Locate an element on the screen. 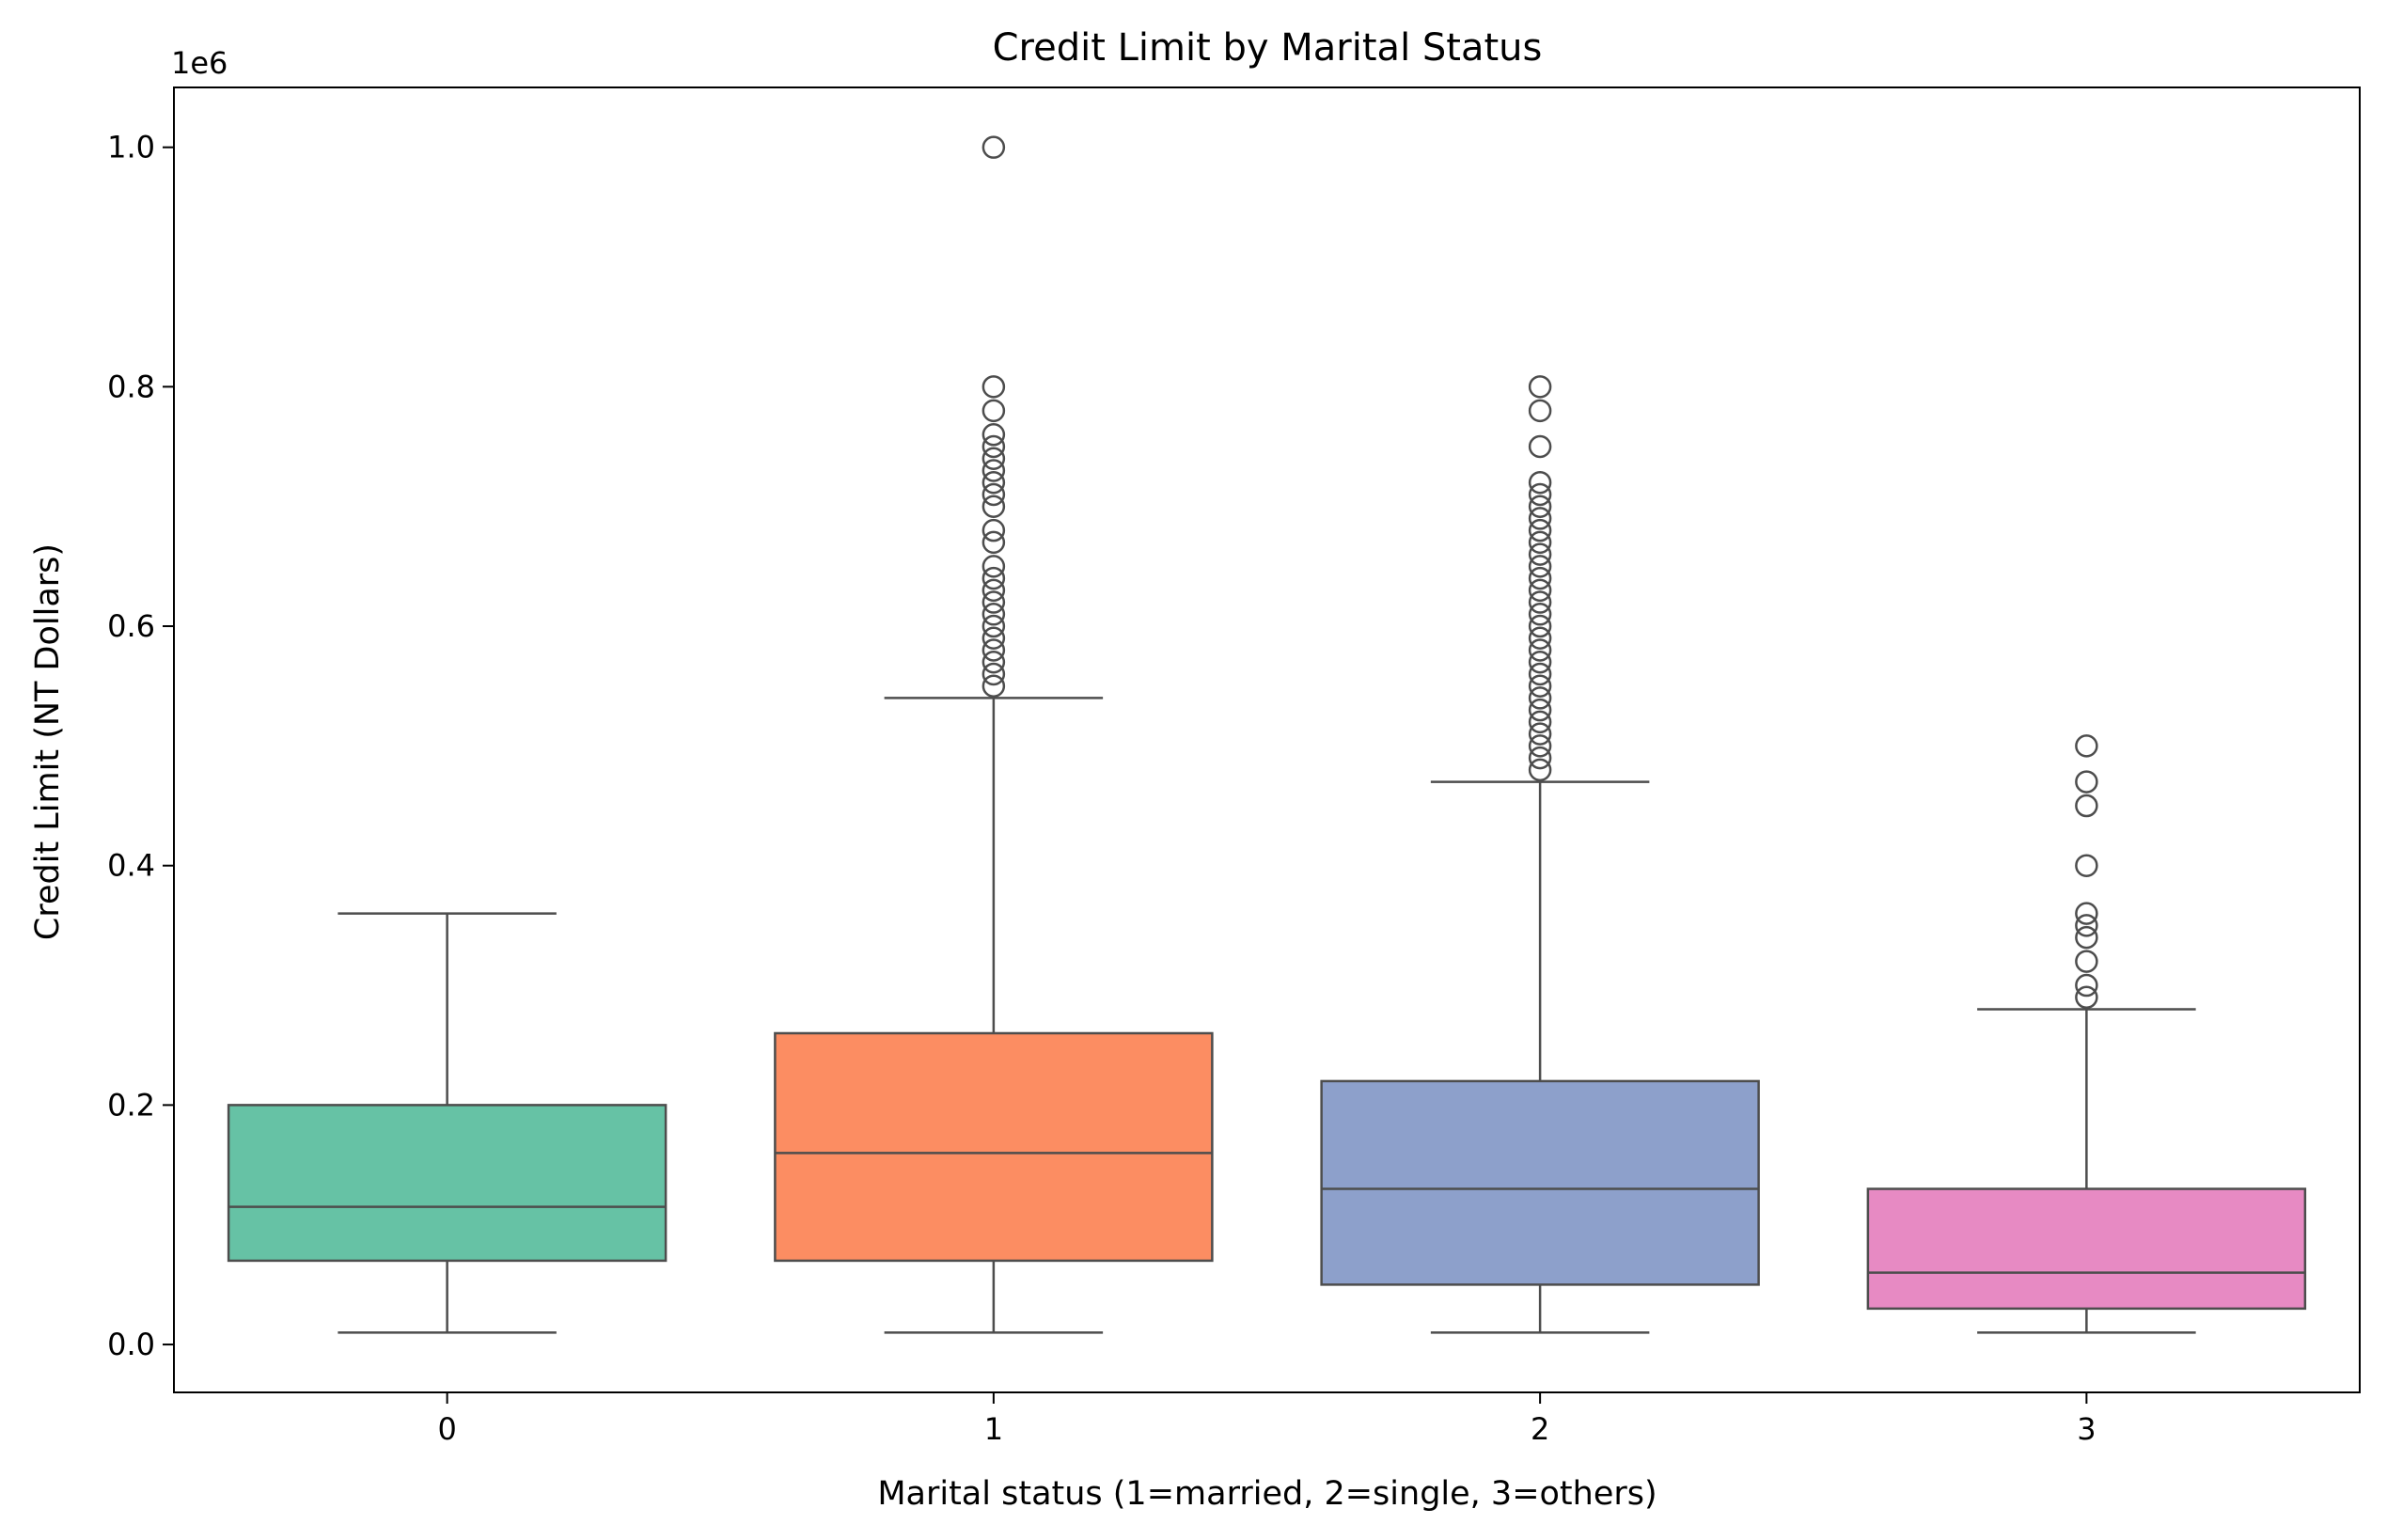 This screenshot has height=1540, width=2387. x-tick-label: 3 is located at coordinates (2086, 1429).